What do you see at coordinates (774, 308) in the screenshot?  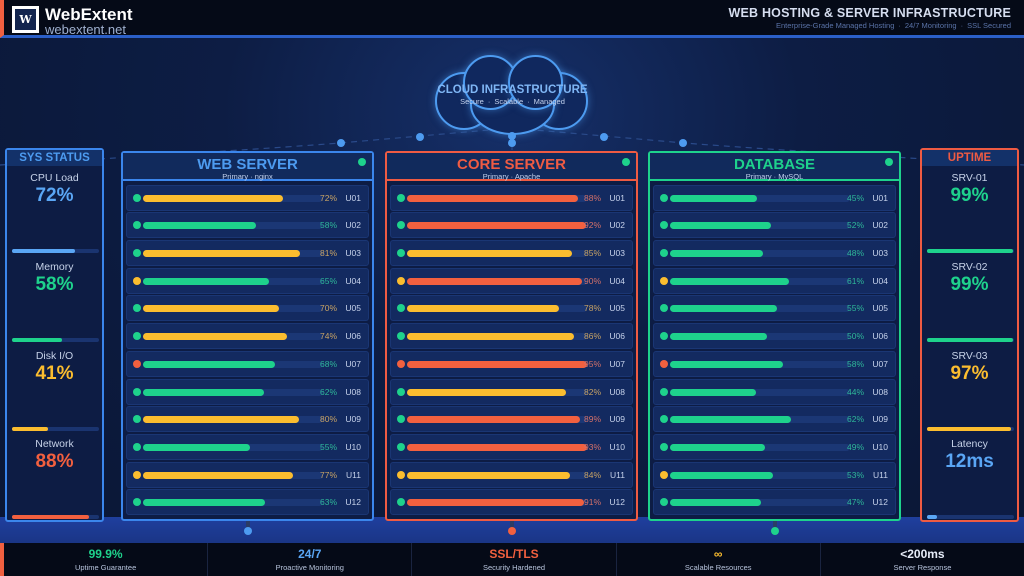 I see `unit-row: 55% U05` at bounding box center [774, 308].